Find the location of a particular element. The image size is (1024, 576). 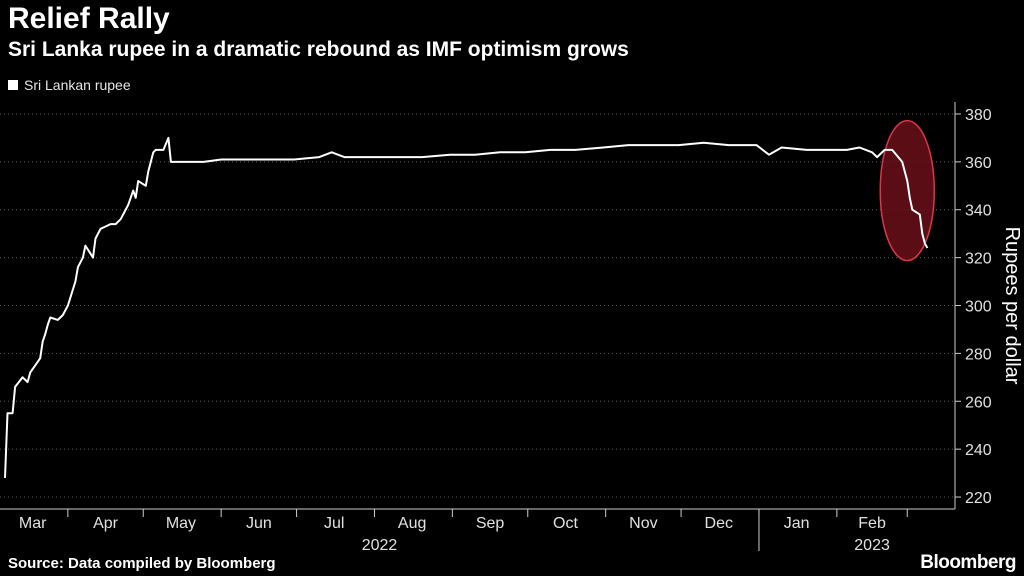

chart-title: Relief Rally is located at coordinates (89, 18).